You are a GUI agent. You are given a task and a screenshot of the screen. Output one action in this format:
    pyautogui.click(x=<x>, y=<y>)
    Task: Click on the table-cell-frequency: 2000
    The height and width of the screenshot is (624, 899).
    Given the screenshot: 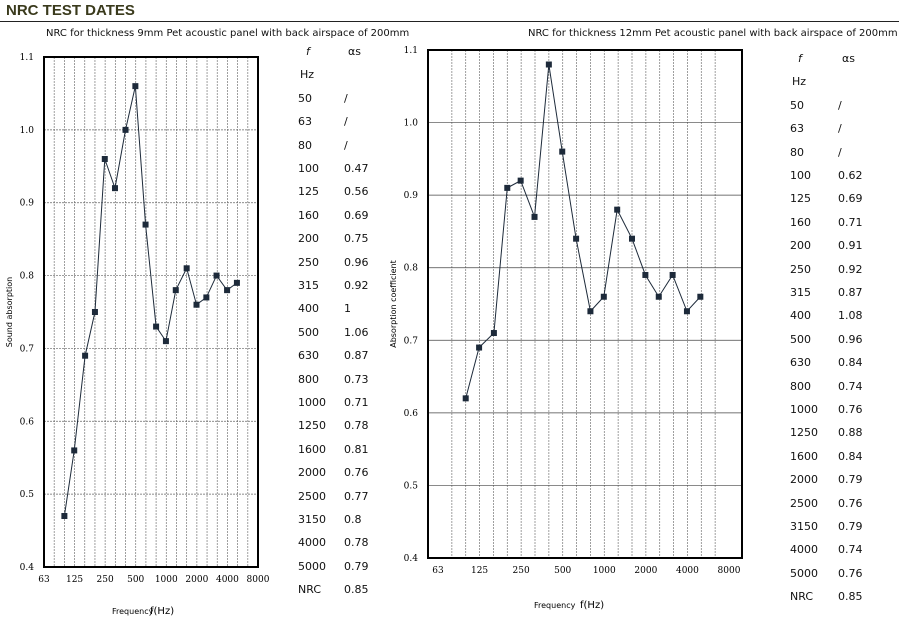 What is the action you would take?
    pyautogui.click(x=804, y=480)
    